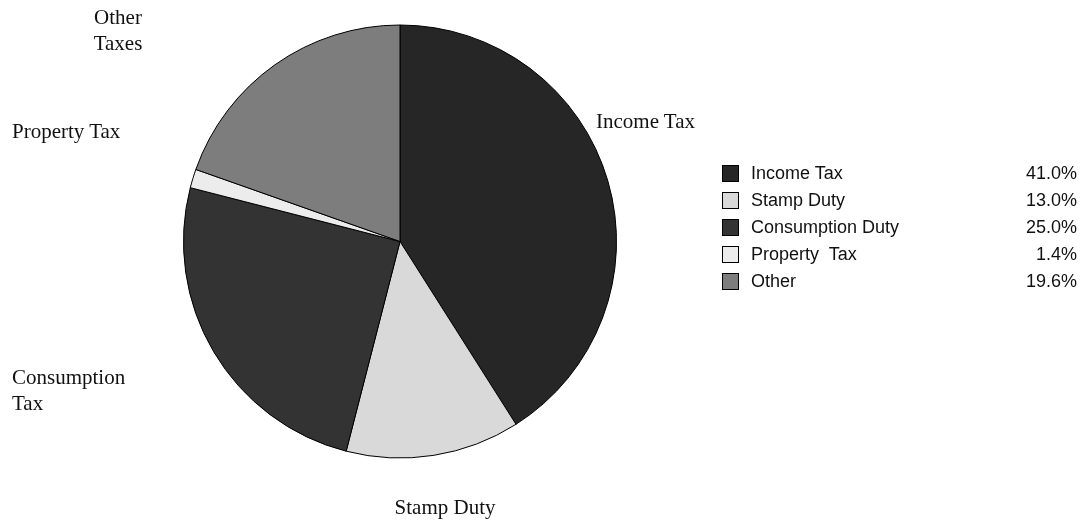 The width and height of the screenshot is (1087, 523). Describe the element at coordinates (1051, 281) in the screenshot. I see `data-label: 19.6%` at that location.